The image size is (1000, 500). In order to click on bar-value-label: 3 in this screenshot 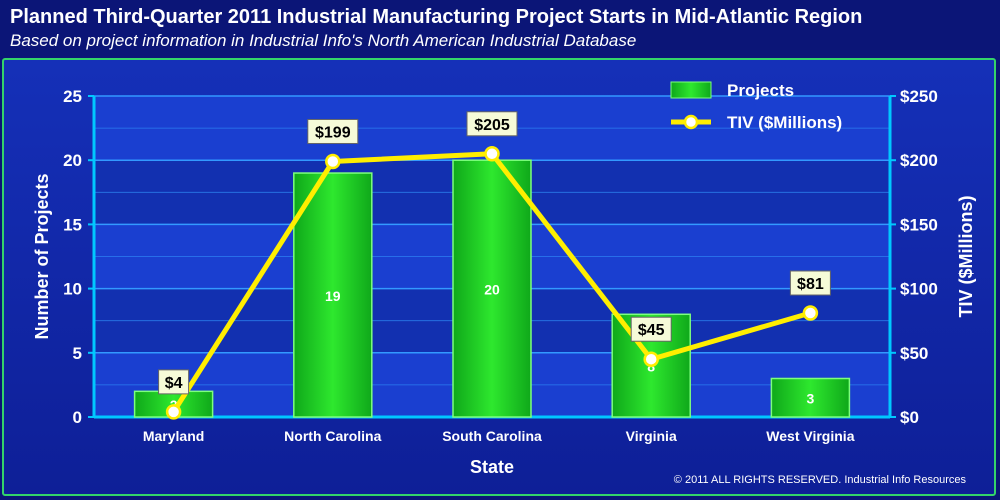, I will do `click(811, 399)`.